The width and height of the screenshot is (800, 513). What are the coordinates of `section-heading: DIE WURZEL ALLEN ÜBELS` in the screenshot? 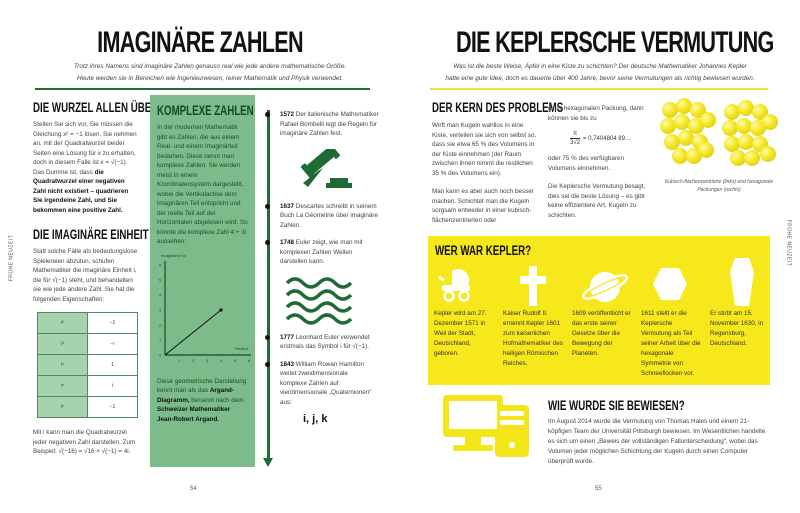 It's located at (98, 107).